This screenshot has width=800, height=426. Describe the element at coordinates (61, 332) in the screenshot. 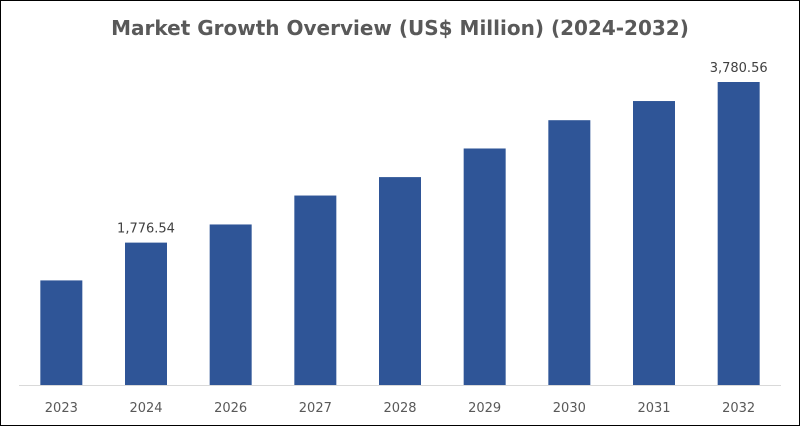

I see `bar-2023` at that location.